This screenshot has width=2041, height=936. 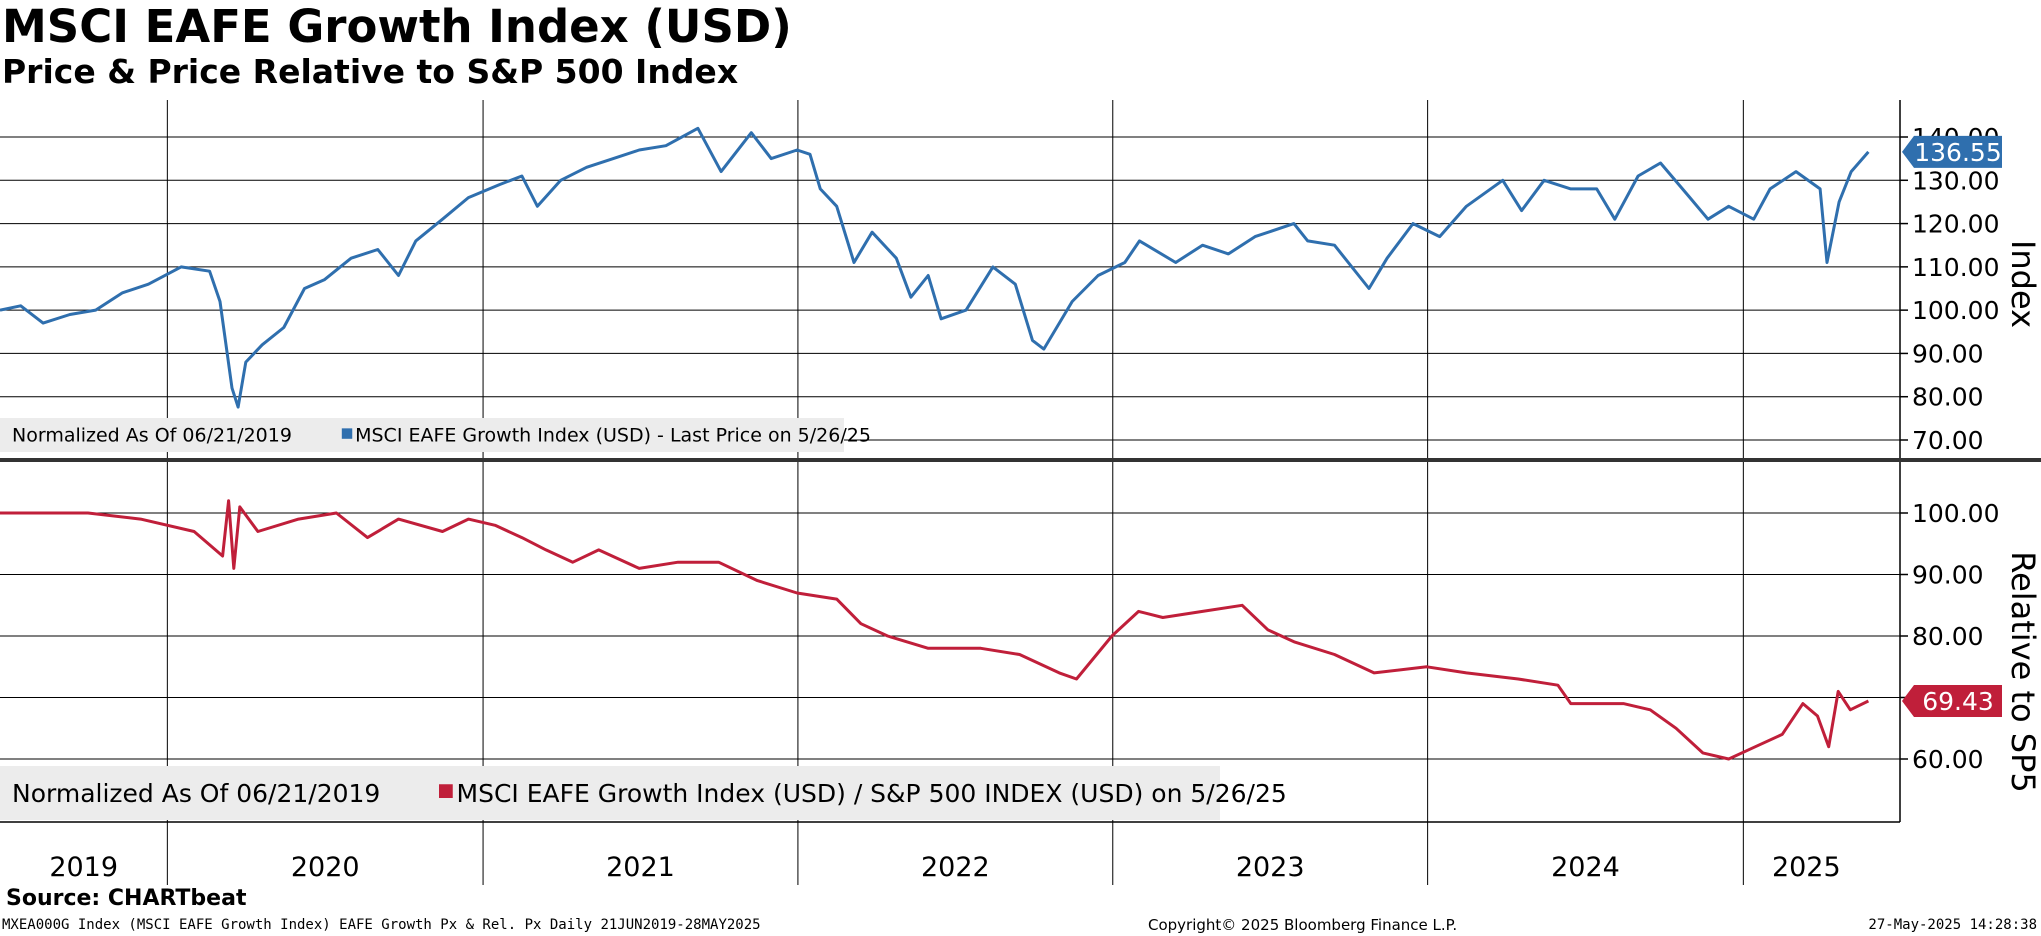 What do you see at coordinates (370, 71) in the screenshot?
I see `chart-subtitle: Price & Price Relative to S&P 500 Index` at bounding box center [370, 71].